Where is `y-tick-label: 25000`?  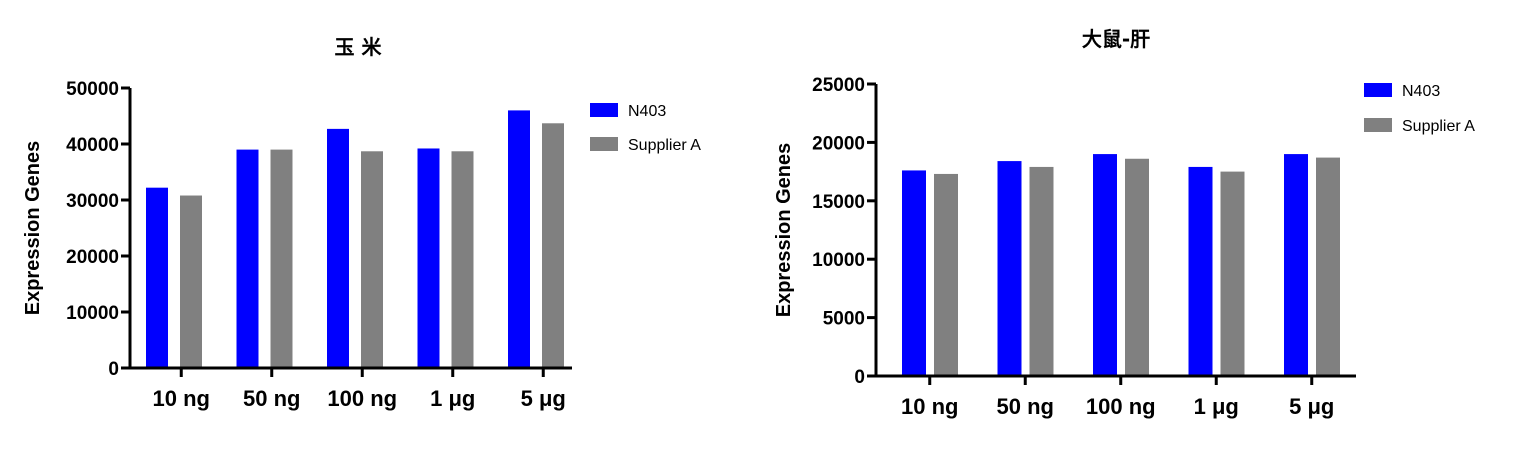
y-tick-label: 25000 is located at coordinates (838, 85).